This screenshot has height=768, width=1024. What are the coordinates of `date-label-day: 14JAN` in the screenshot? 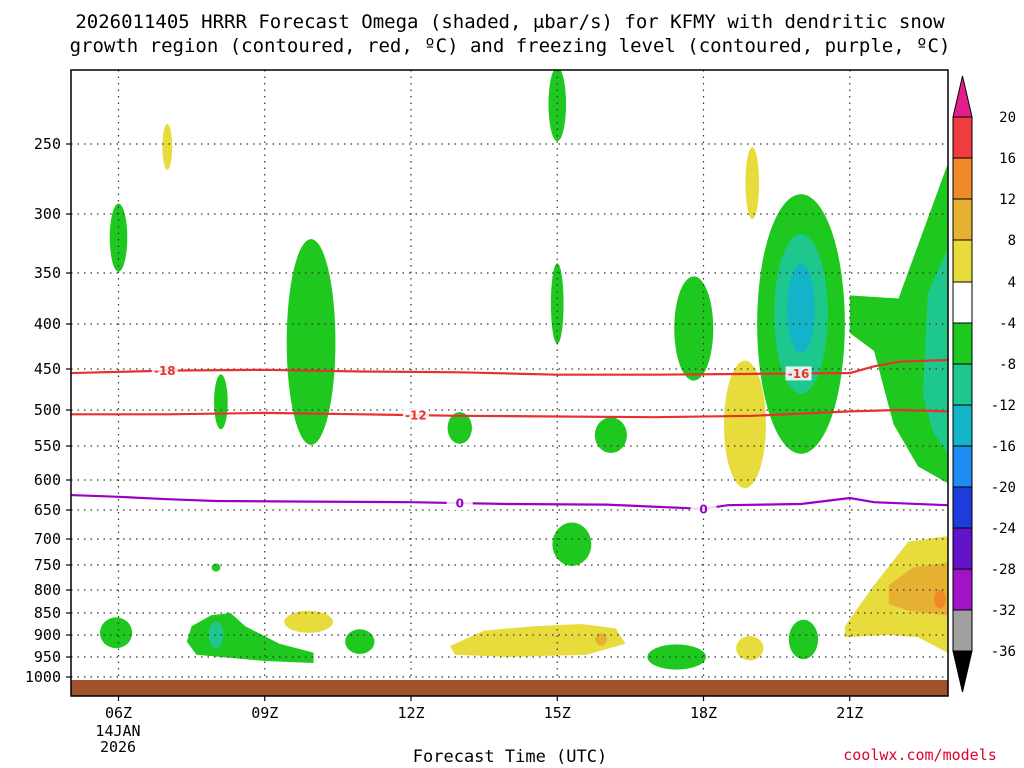 It's located at (117, 731).